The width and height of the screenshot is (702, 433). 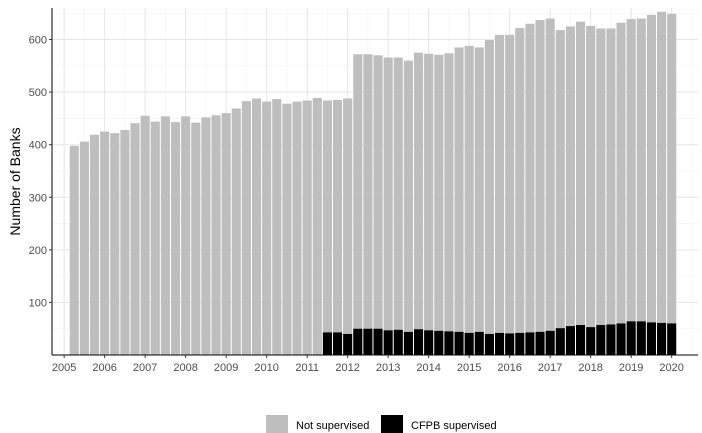 I want to click on y-tick-label: 100, so click(x=38, y=303).